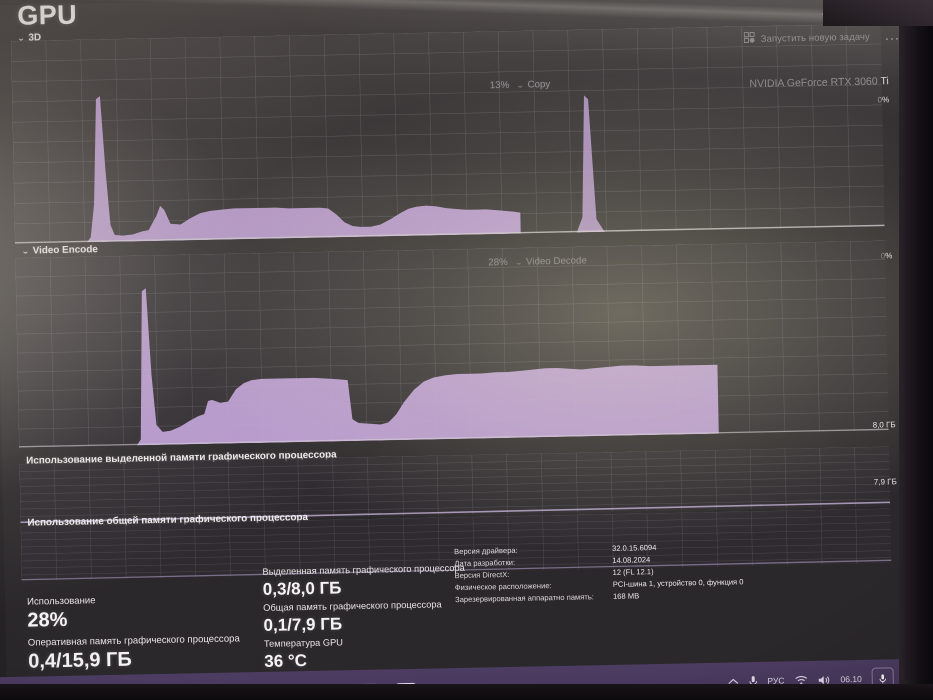 This screenshot has height=700, width=933. What do you see at coordinates (851, 679) in the screenshot?
I see `clock: 06.10` at bounding box center [851, 679].